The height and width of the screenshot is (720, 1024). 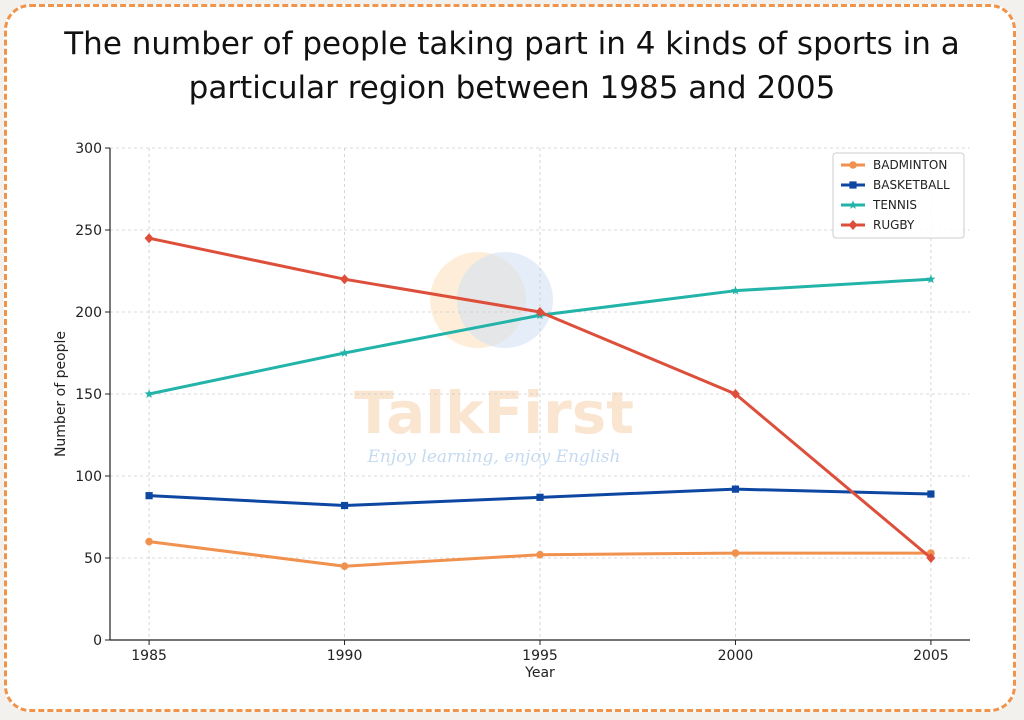 What do you see at coordinates (88, 395) in the screenshot?
I see `y-tick-label: 150` at bounding box center [88, 395].